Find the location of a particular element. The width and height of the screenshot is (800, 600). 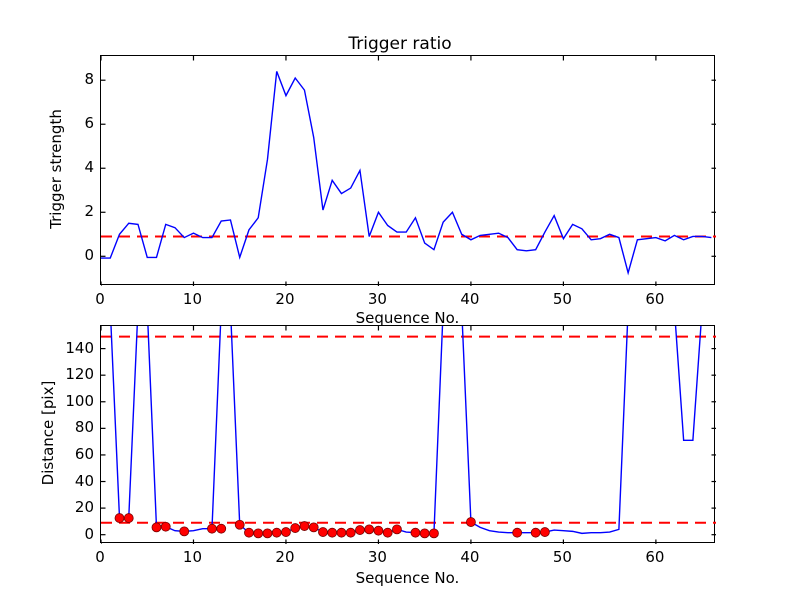

top-chart-xlabel: Sequence No. is located at coordinates (407, 318).